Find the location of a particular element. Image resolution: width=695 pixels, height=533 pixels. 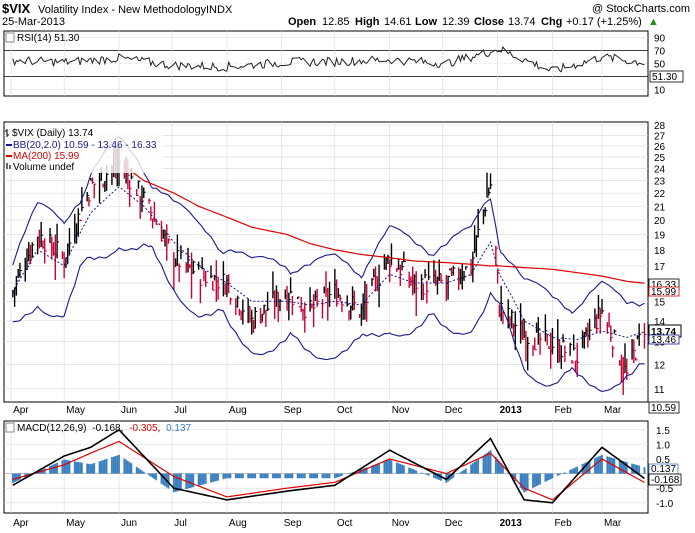

price-legend-main: $VIX (Daily) 13.74 is located at coordinates (53, 133).